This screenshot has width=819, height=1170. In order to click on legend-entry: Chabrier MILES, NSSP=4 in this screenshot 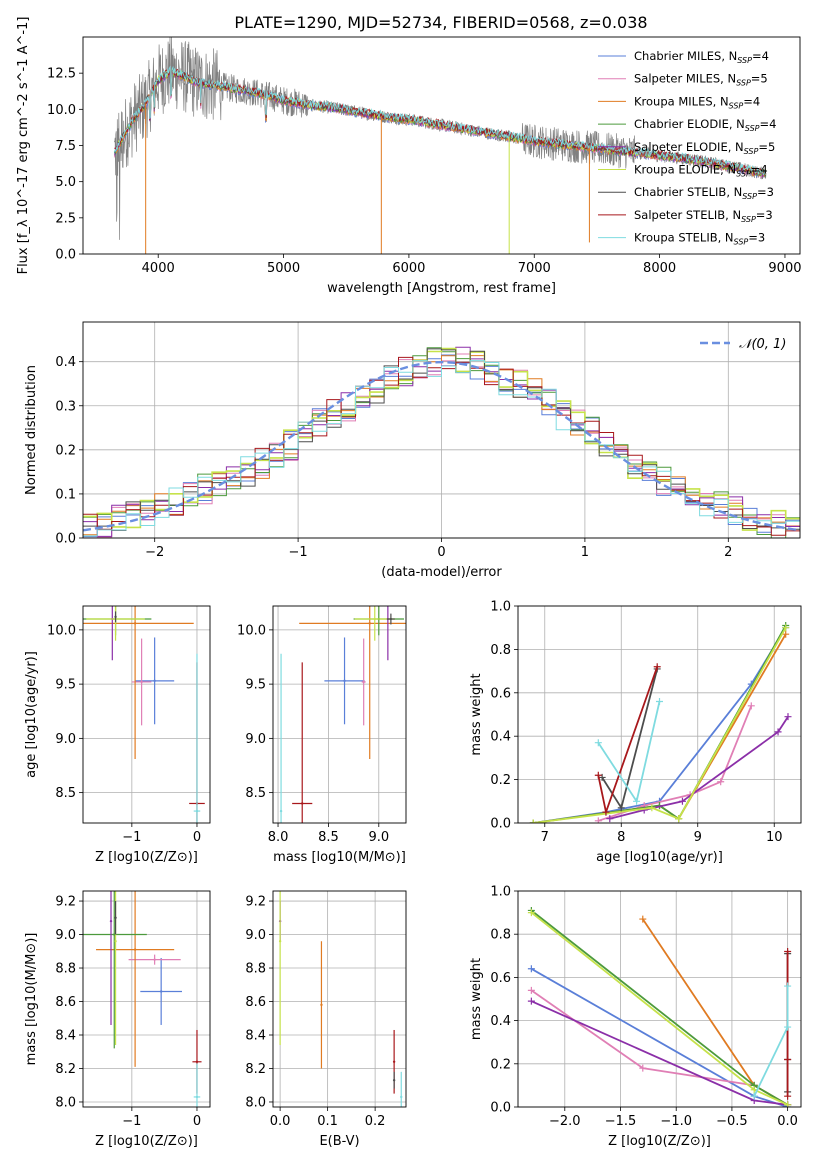, I will do `click(701, 57)`.